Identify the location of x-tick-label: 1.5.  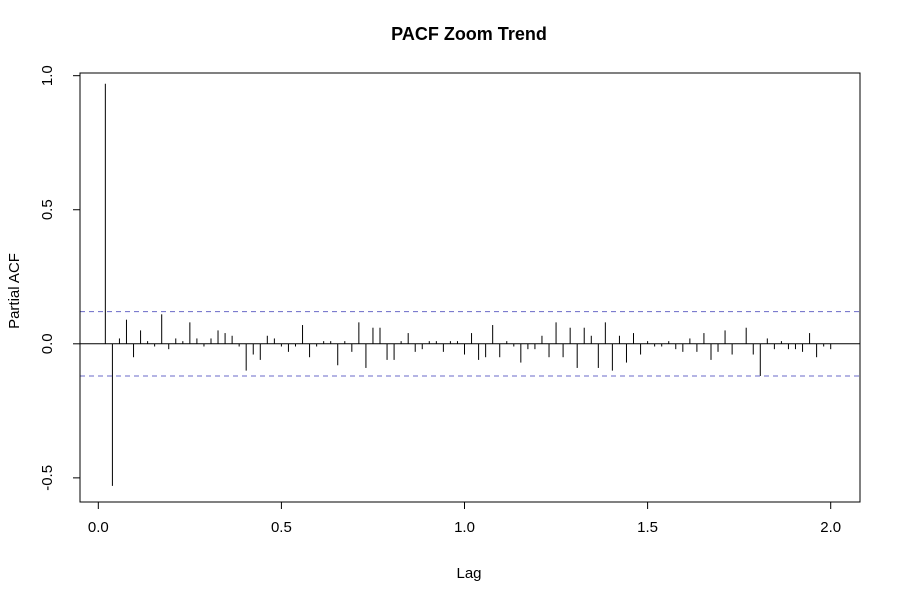
(647, 527).